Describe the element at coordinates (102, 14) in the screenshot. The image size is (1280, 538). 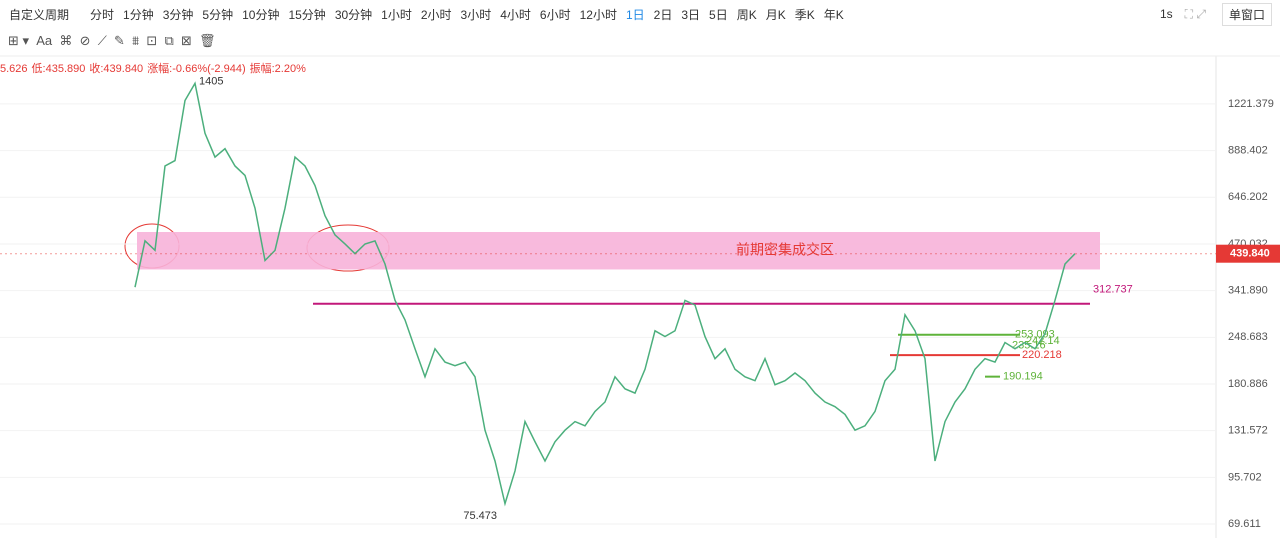
I see `period-tab: 分时` at that location.